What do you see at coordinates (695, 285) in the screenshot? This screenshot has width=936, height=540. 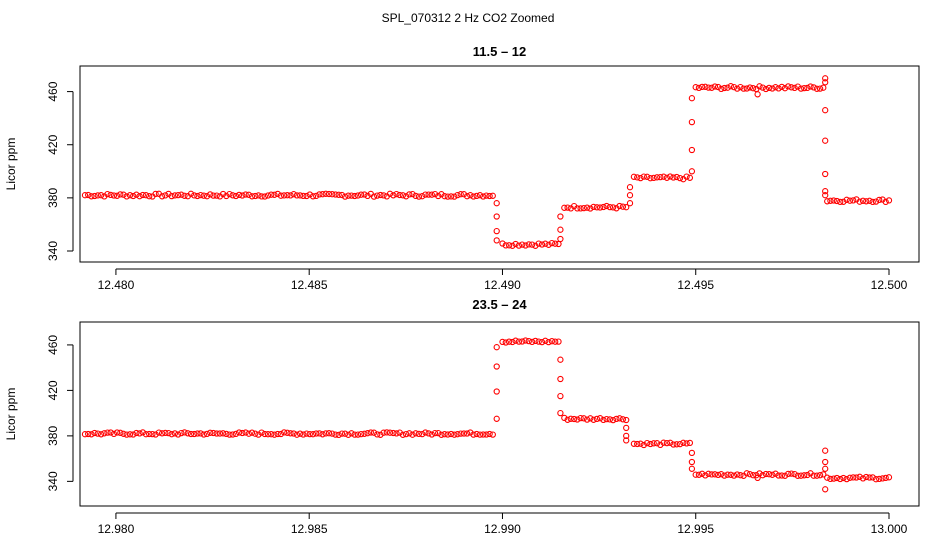 I see `x-tick-label: 12.495` at bounding box center [695, 285].